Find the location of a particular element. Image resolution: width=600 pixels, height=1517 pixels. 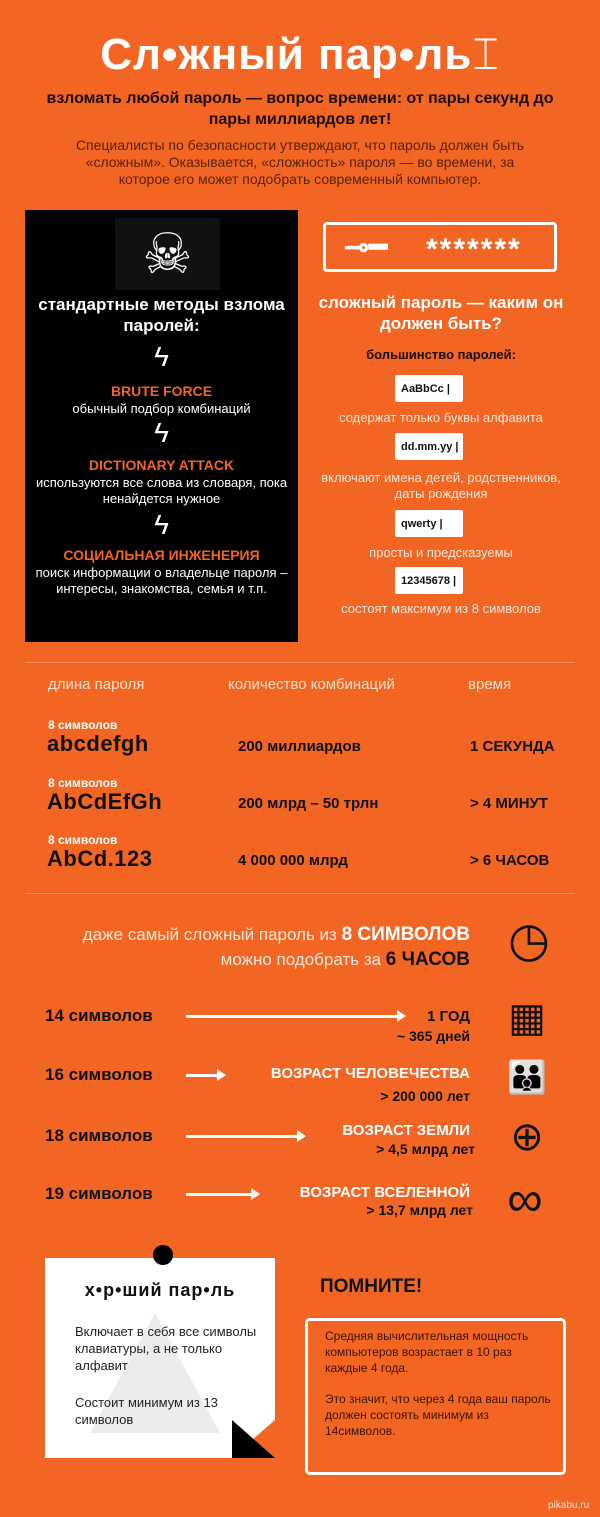

remember-title: ПОМНИТЕ! is located at coordinates (371, 1286).